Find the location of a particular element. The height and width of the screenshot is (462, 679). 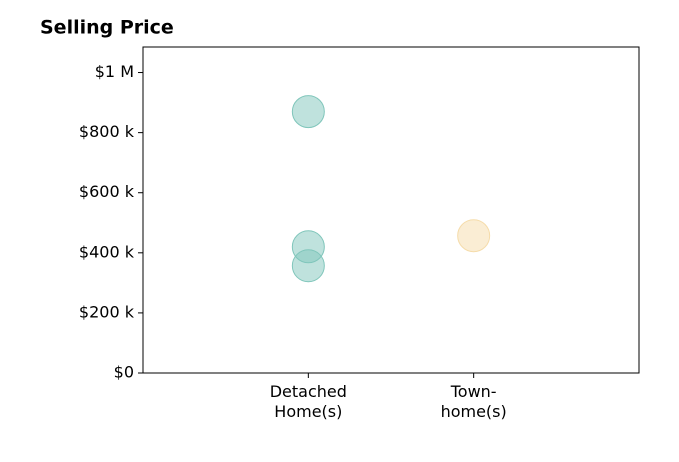

chart-title: Selling Price is located at coordinates (107, 28).